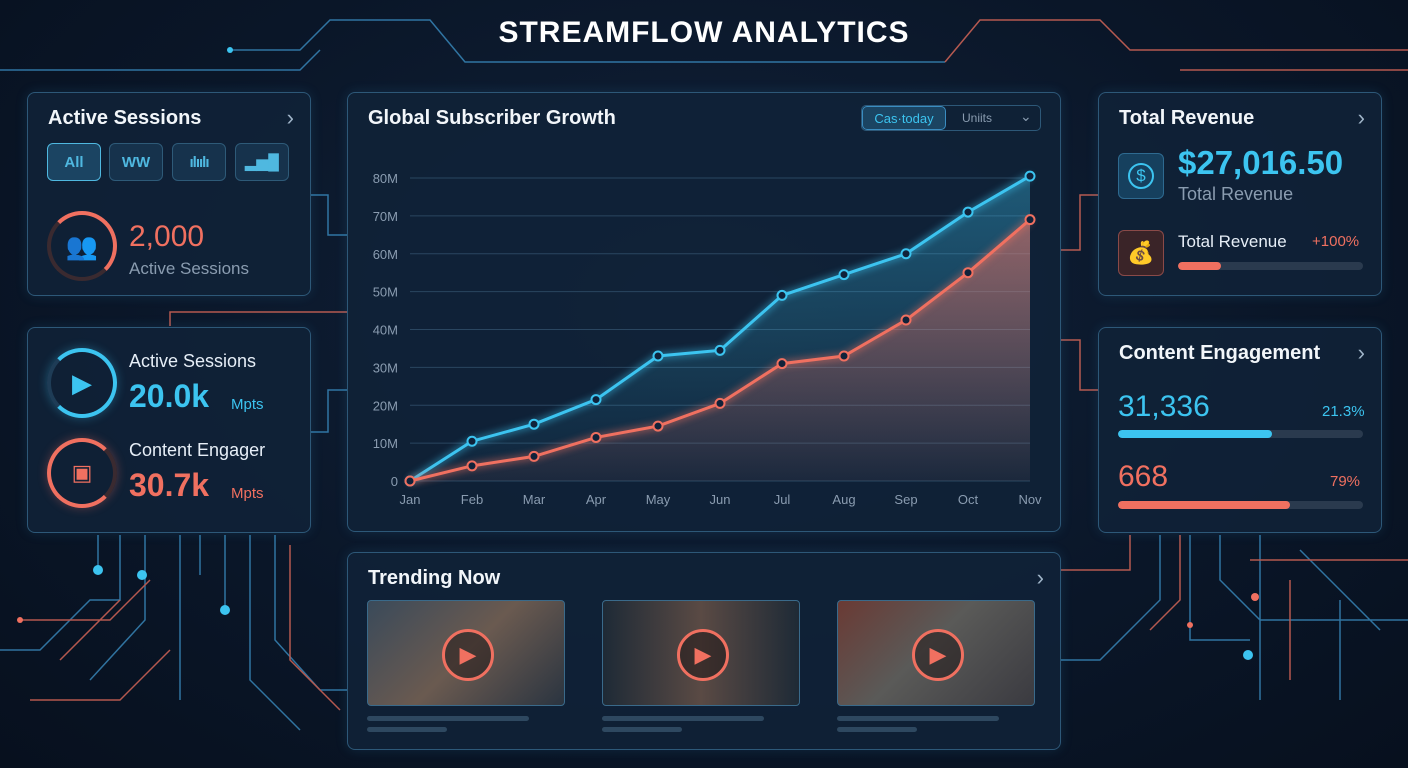 Image resolution: width=1408 pixels, height=768 pixels. I want to click on dollar-icon: $, so click(1141, 176).